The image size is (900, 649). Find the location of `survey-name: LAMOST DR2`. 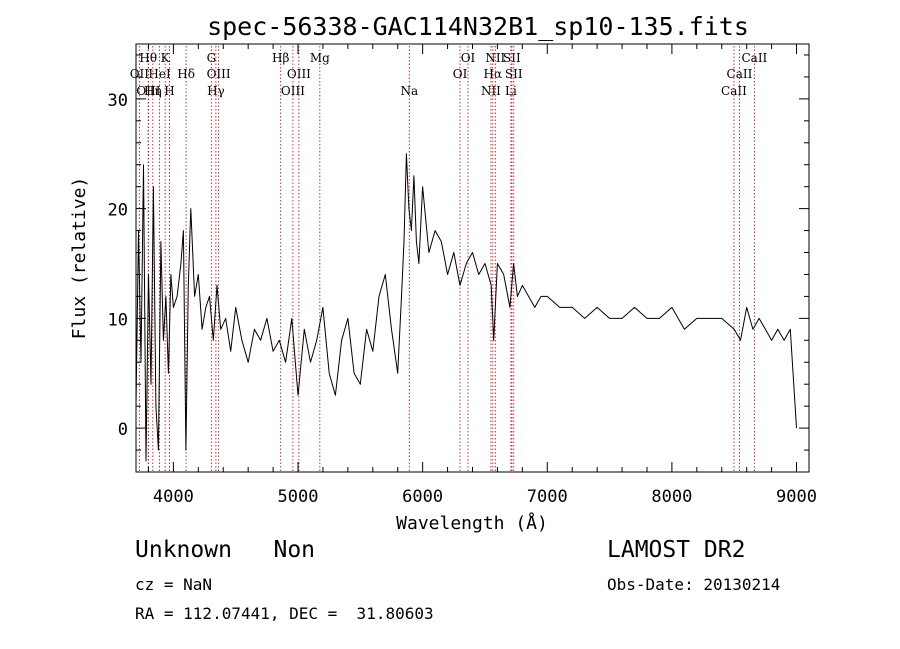

survey-name: LAMOST DR2 is located at coordinates (676, 550).